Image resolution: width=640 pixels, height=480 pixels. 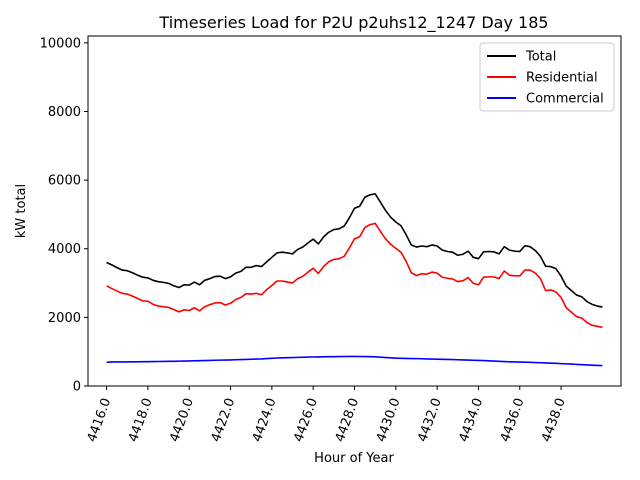 I want to click on y-tick-label: 8000, so click(x=64, y=112).